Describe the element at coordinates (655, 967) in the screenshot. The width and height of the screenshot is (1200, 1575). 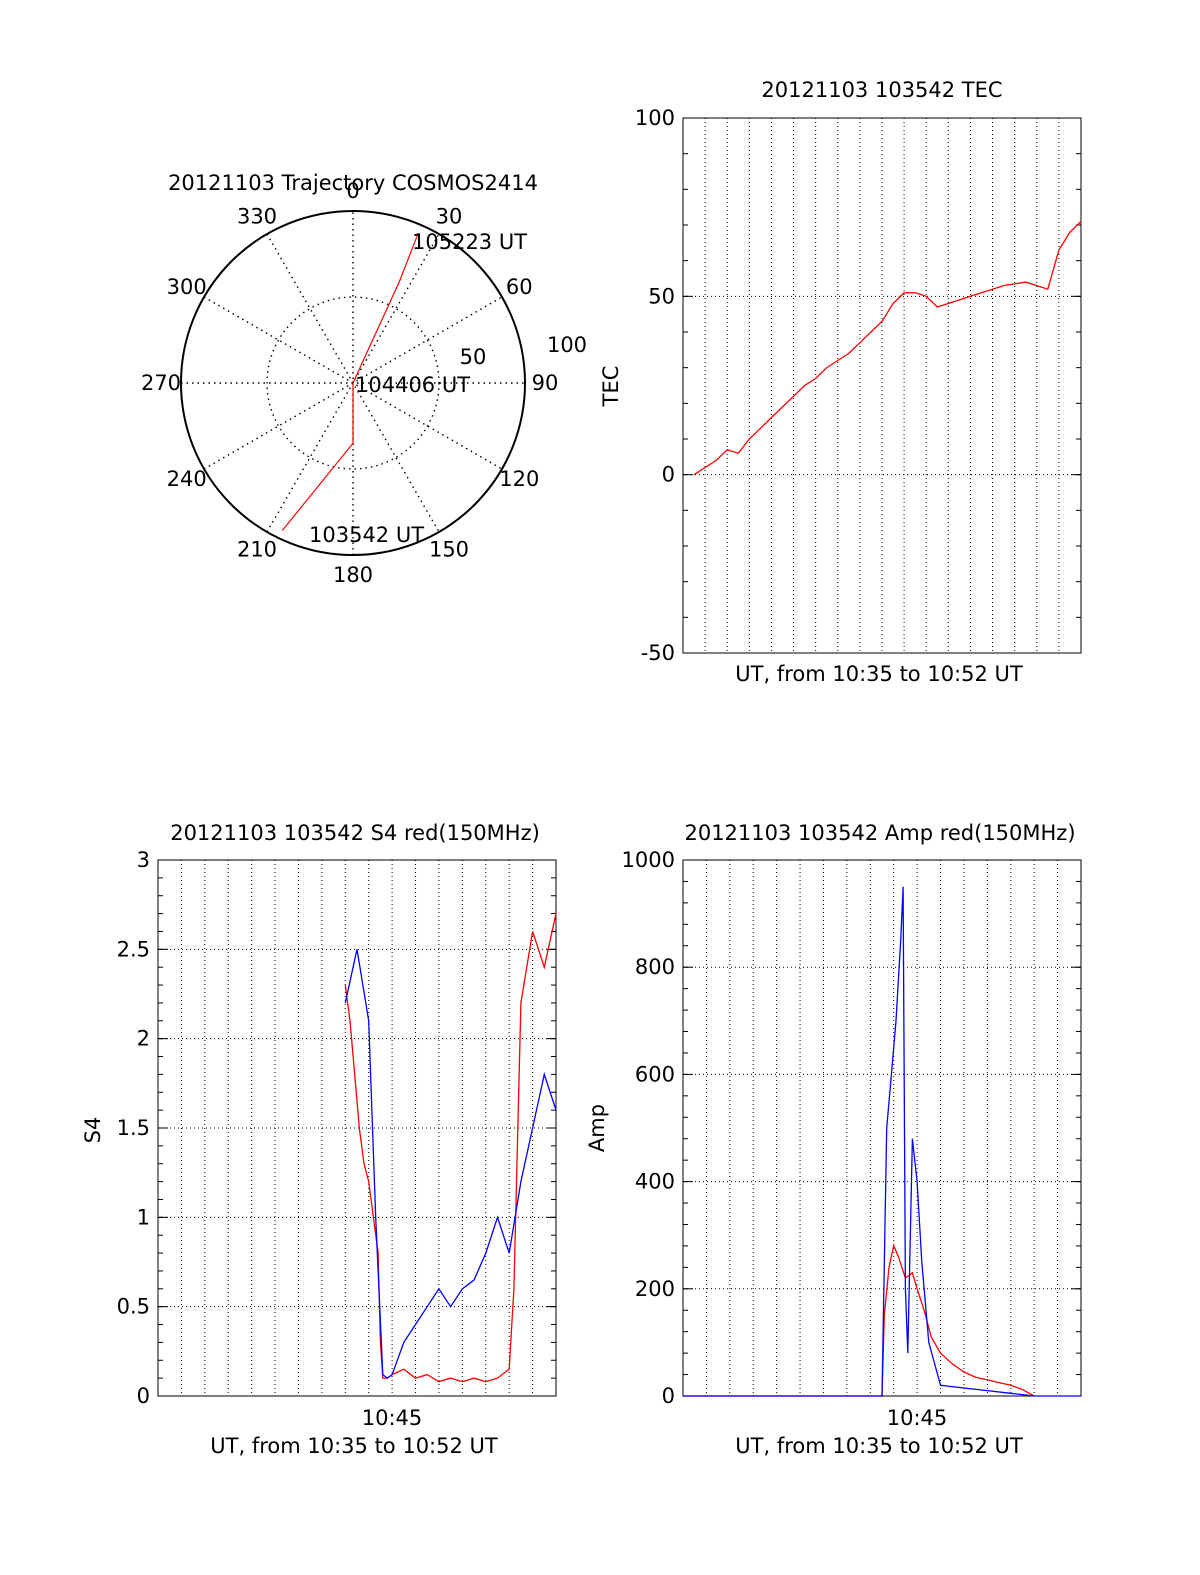
I see `y-tick-label: 800` at that location.